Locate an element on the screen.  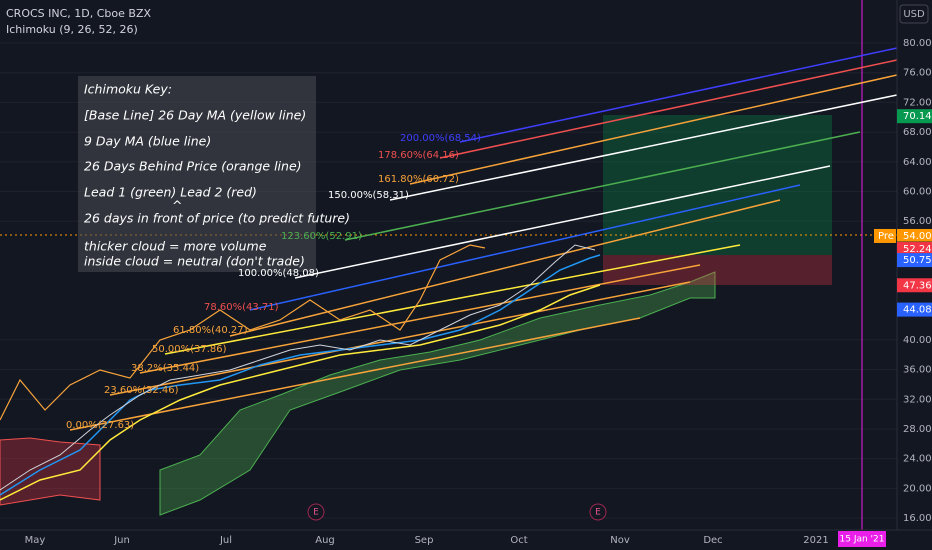
y-tick-label: 36.00 is located at coordinates (917, 370).